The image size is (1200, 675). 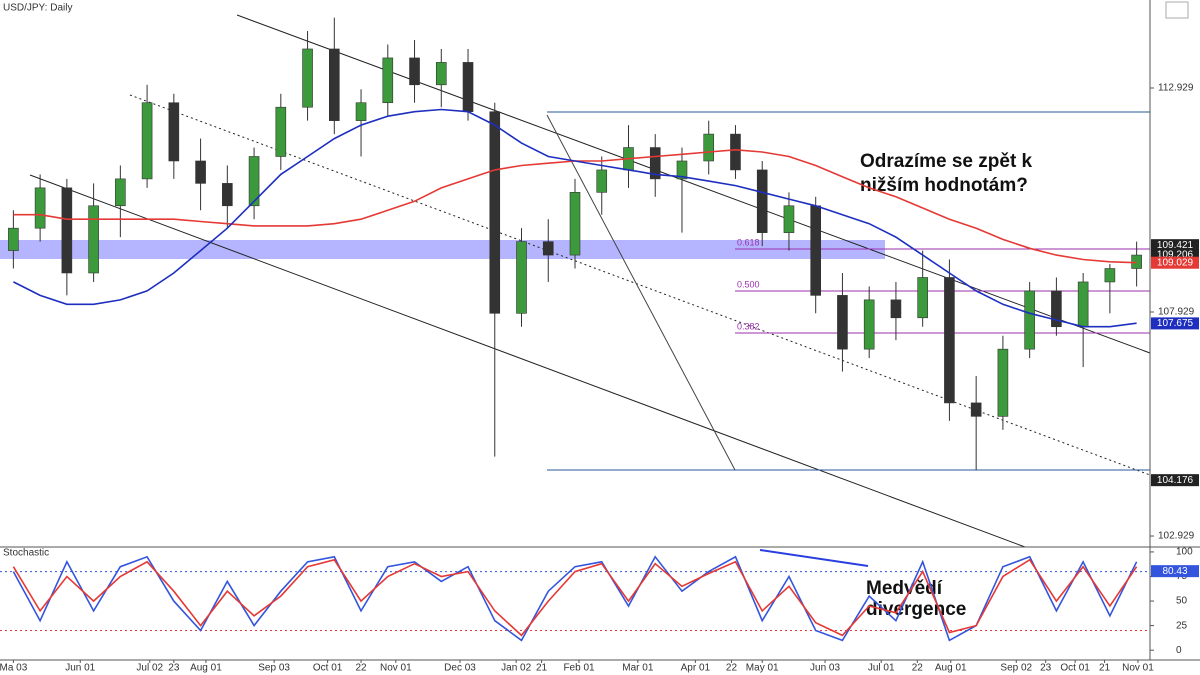 What do you see at coordinates (748, 242) in the screenshot?
I see `fib-label: 0.618` at bounding box center [748, 242].